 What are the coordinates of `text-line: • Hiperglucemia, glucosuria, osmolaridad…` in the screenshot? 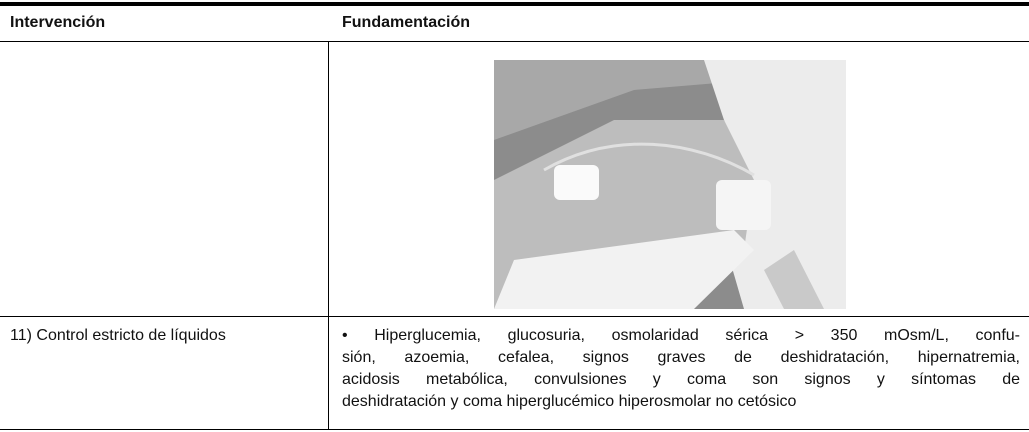 It's located at (681, 335).